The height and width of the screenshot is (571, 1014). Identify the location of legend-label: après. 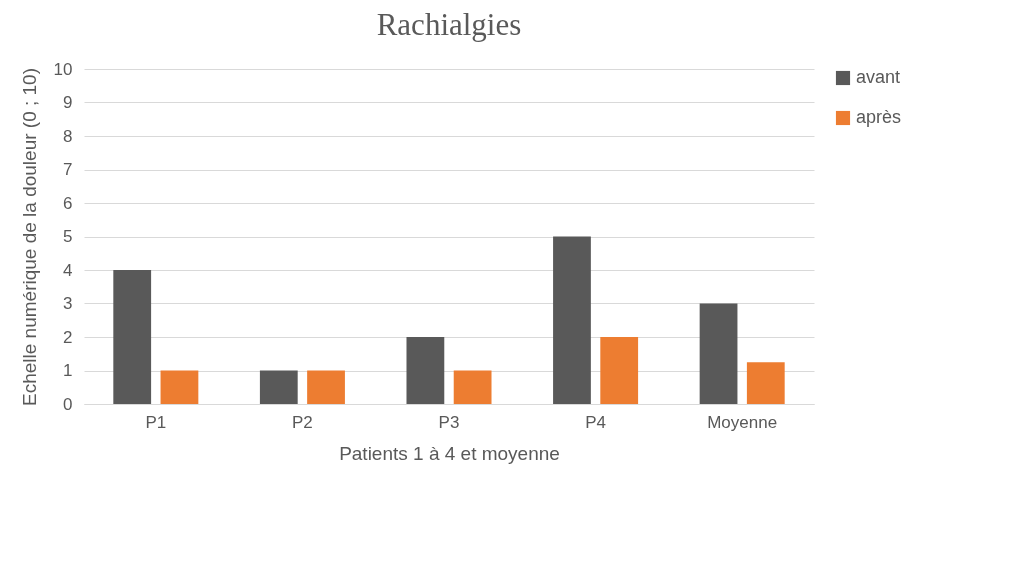
(879, 117).